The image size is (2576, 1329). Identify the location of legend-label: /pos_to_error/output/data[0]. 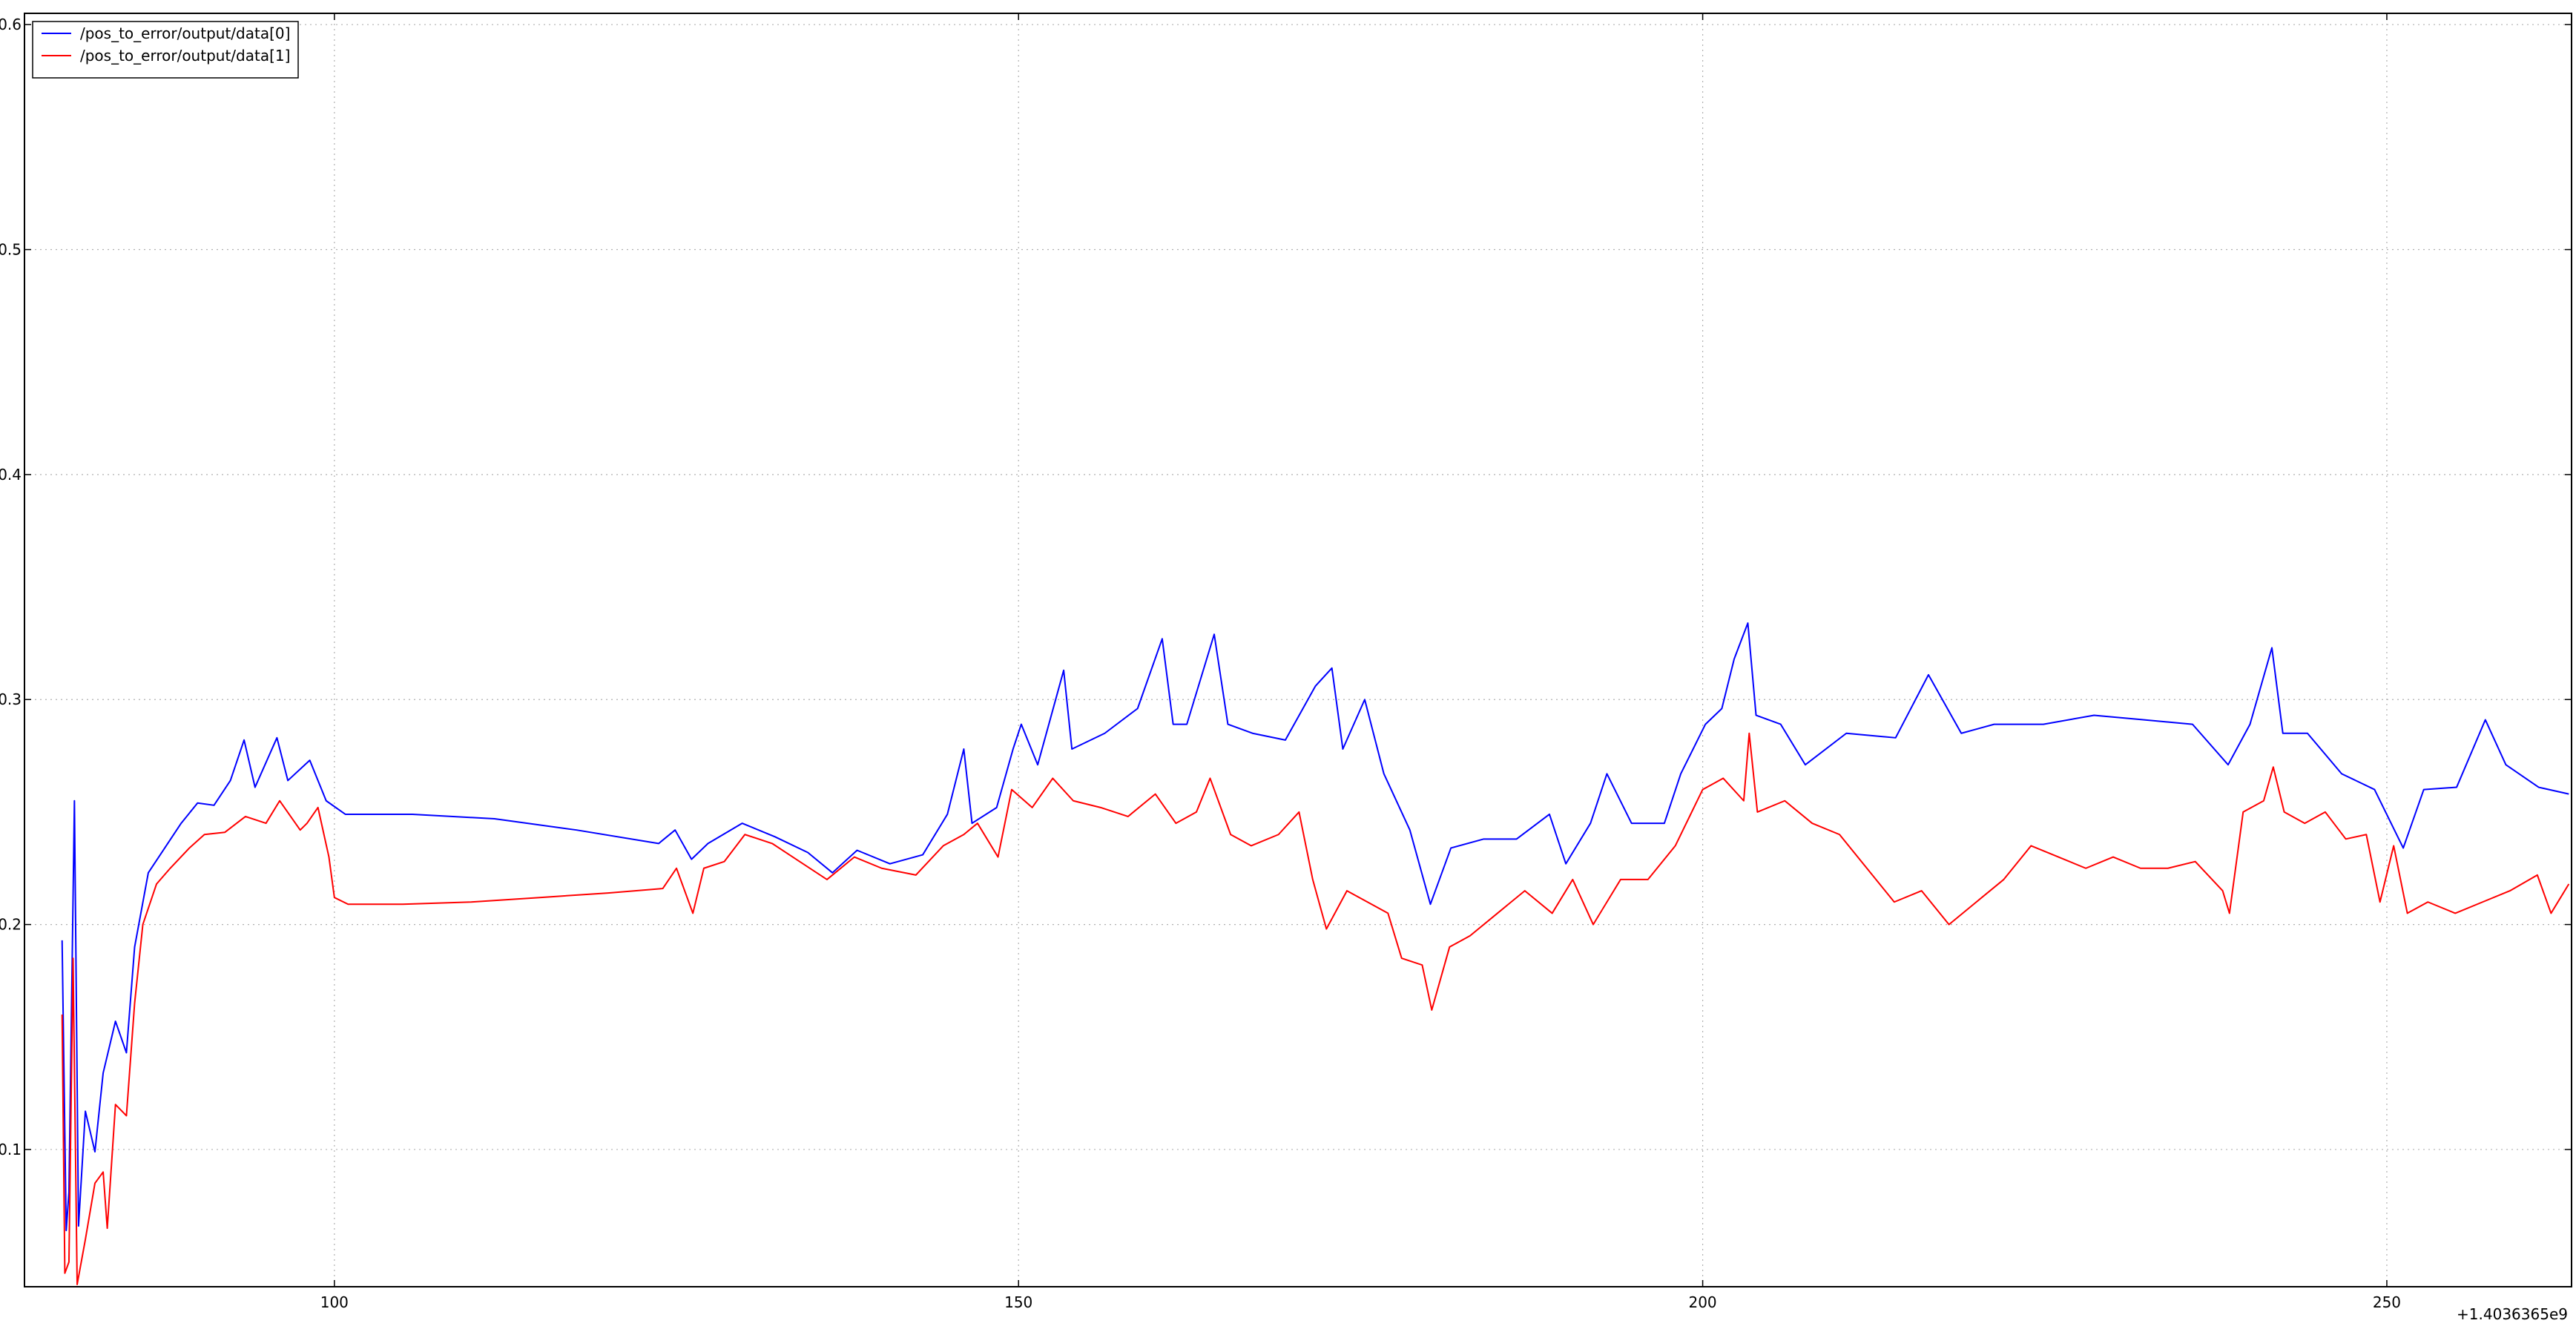
(185, 33).